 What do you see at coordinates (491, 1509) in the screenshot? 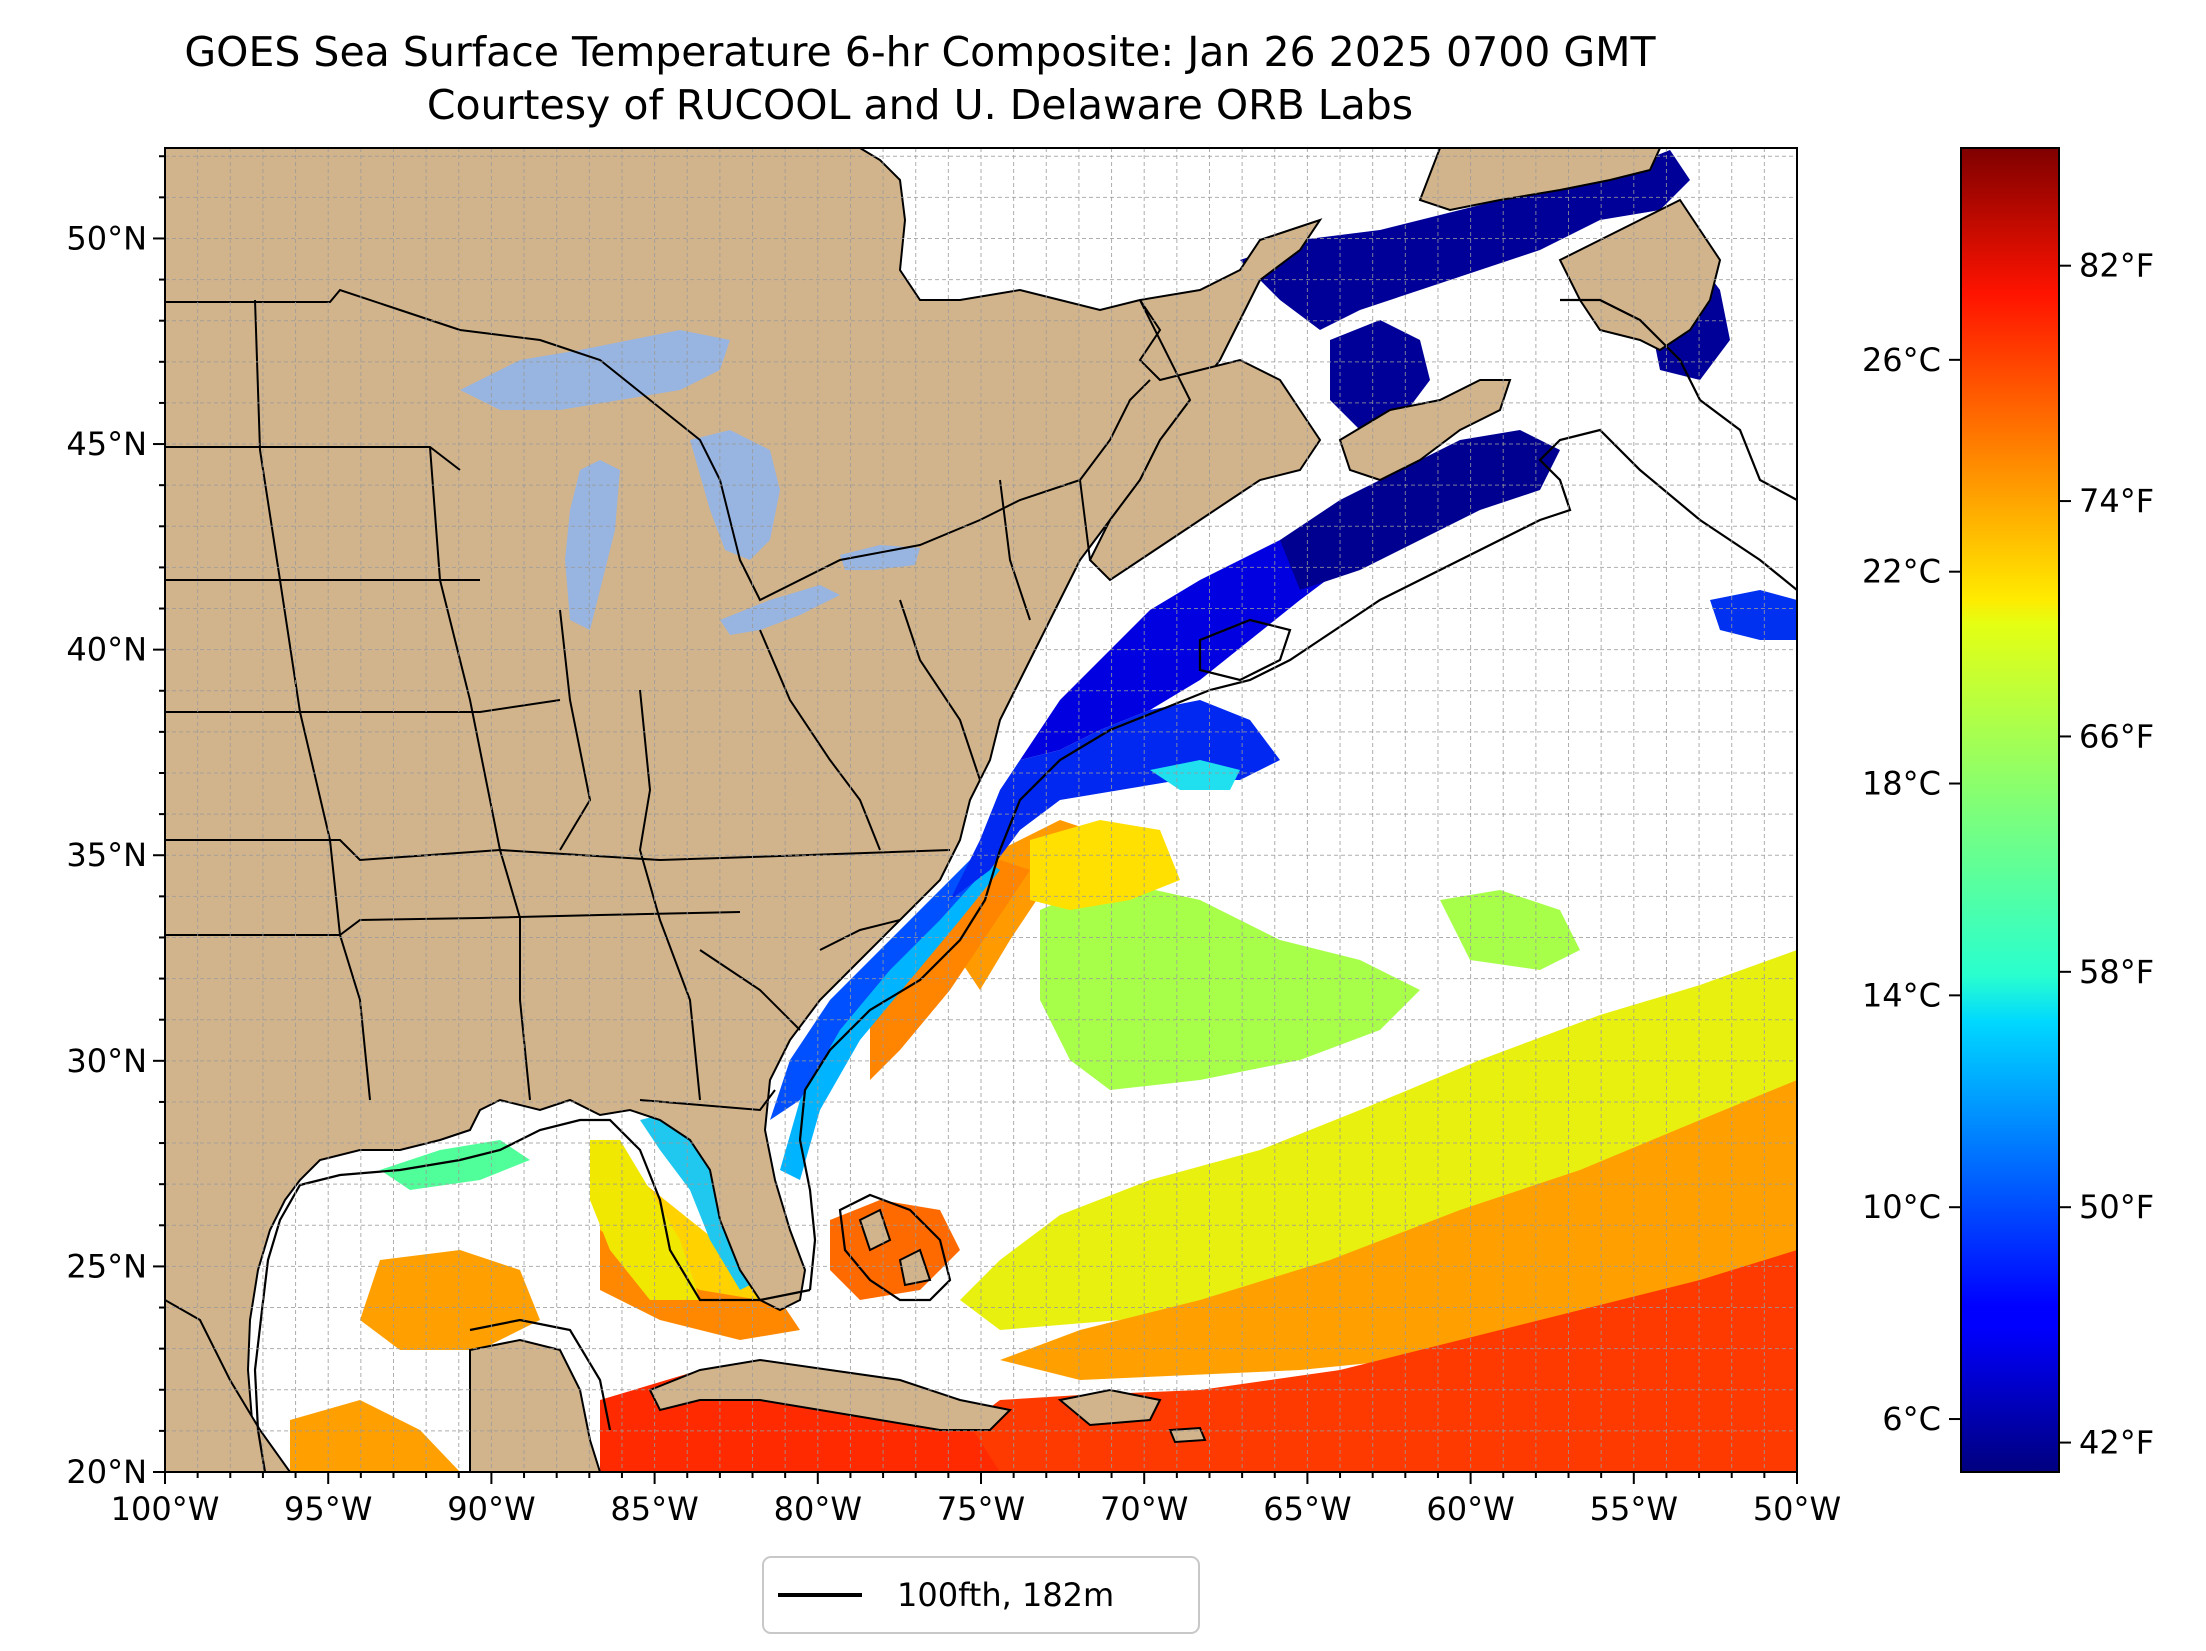
I see `lon-tick-label: 90°W` at bounding box center [491, 1509].